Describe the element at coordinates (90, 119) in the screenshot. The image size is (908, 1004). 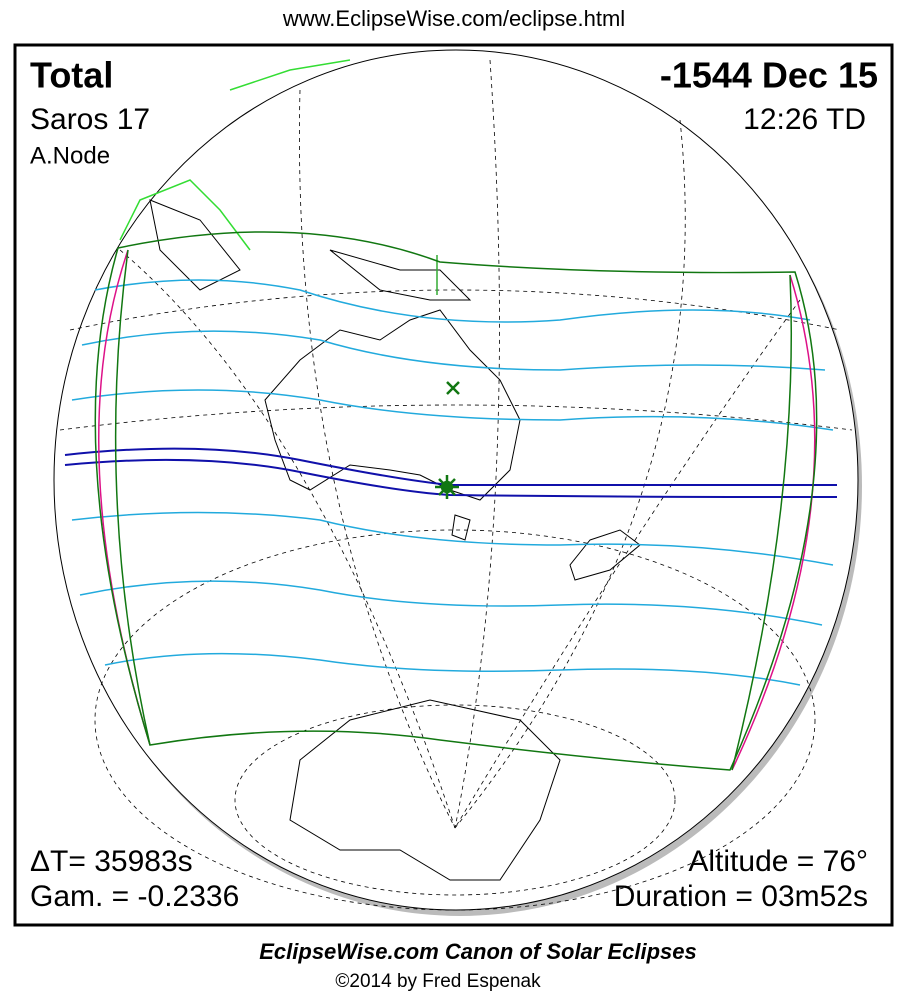
I see `saros: Saros 17` at that location.